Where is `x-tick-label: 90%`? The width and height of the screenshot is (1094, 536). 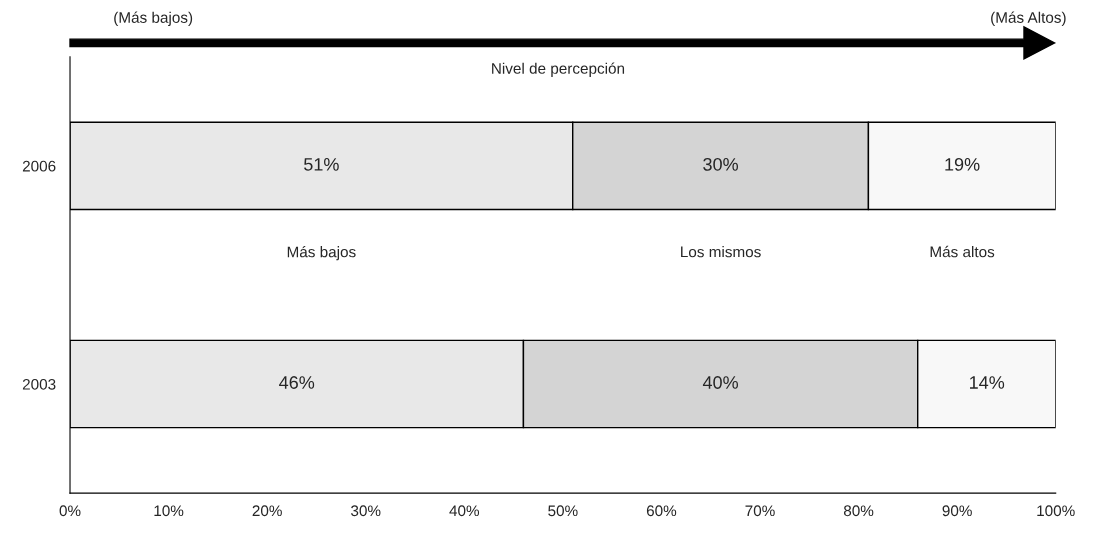 x-tick-label: 90% is located at coordinates (957, 511).